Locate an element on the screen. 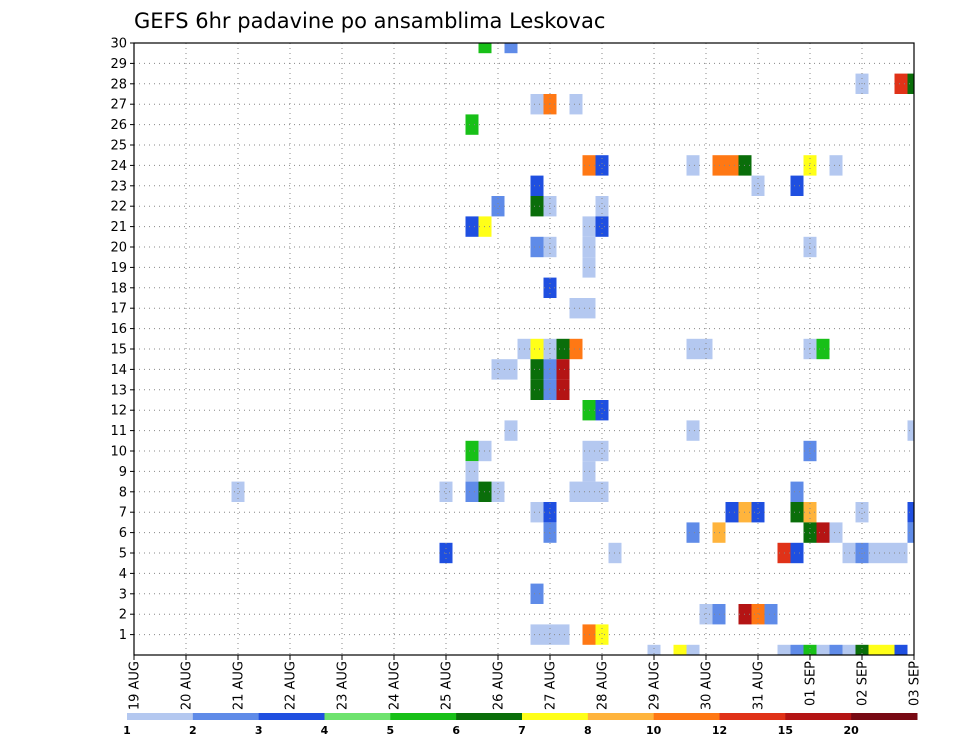  x-tick-label: 22 AUG is located at coordinates (291, 685).